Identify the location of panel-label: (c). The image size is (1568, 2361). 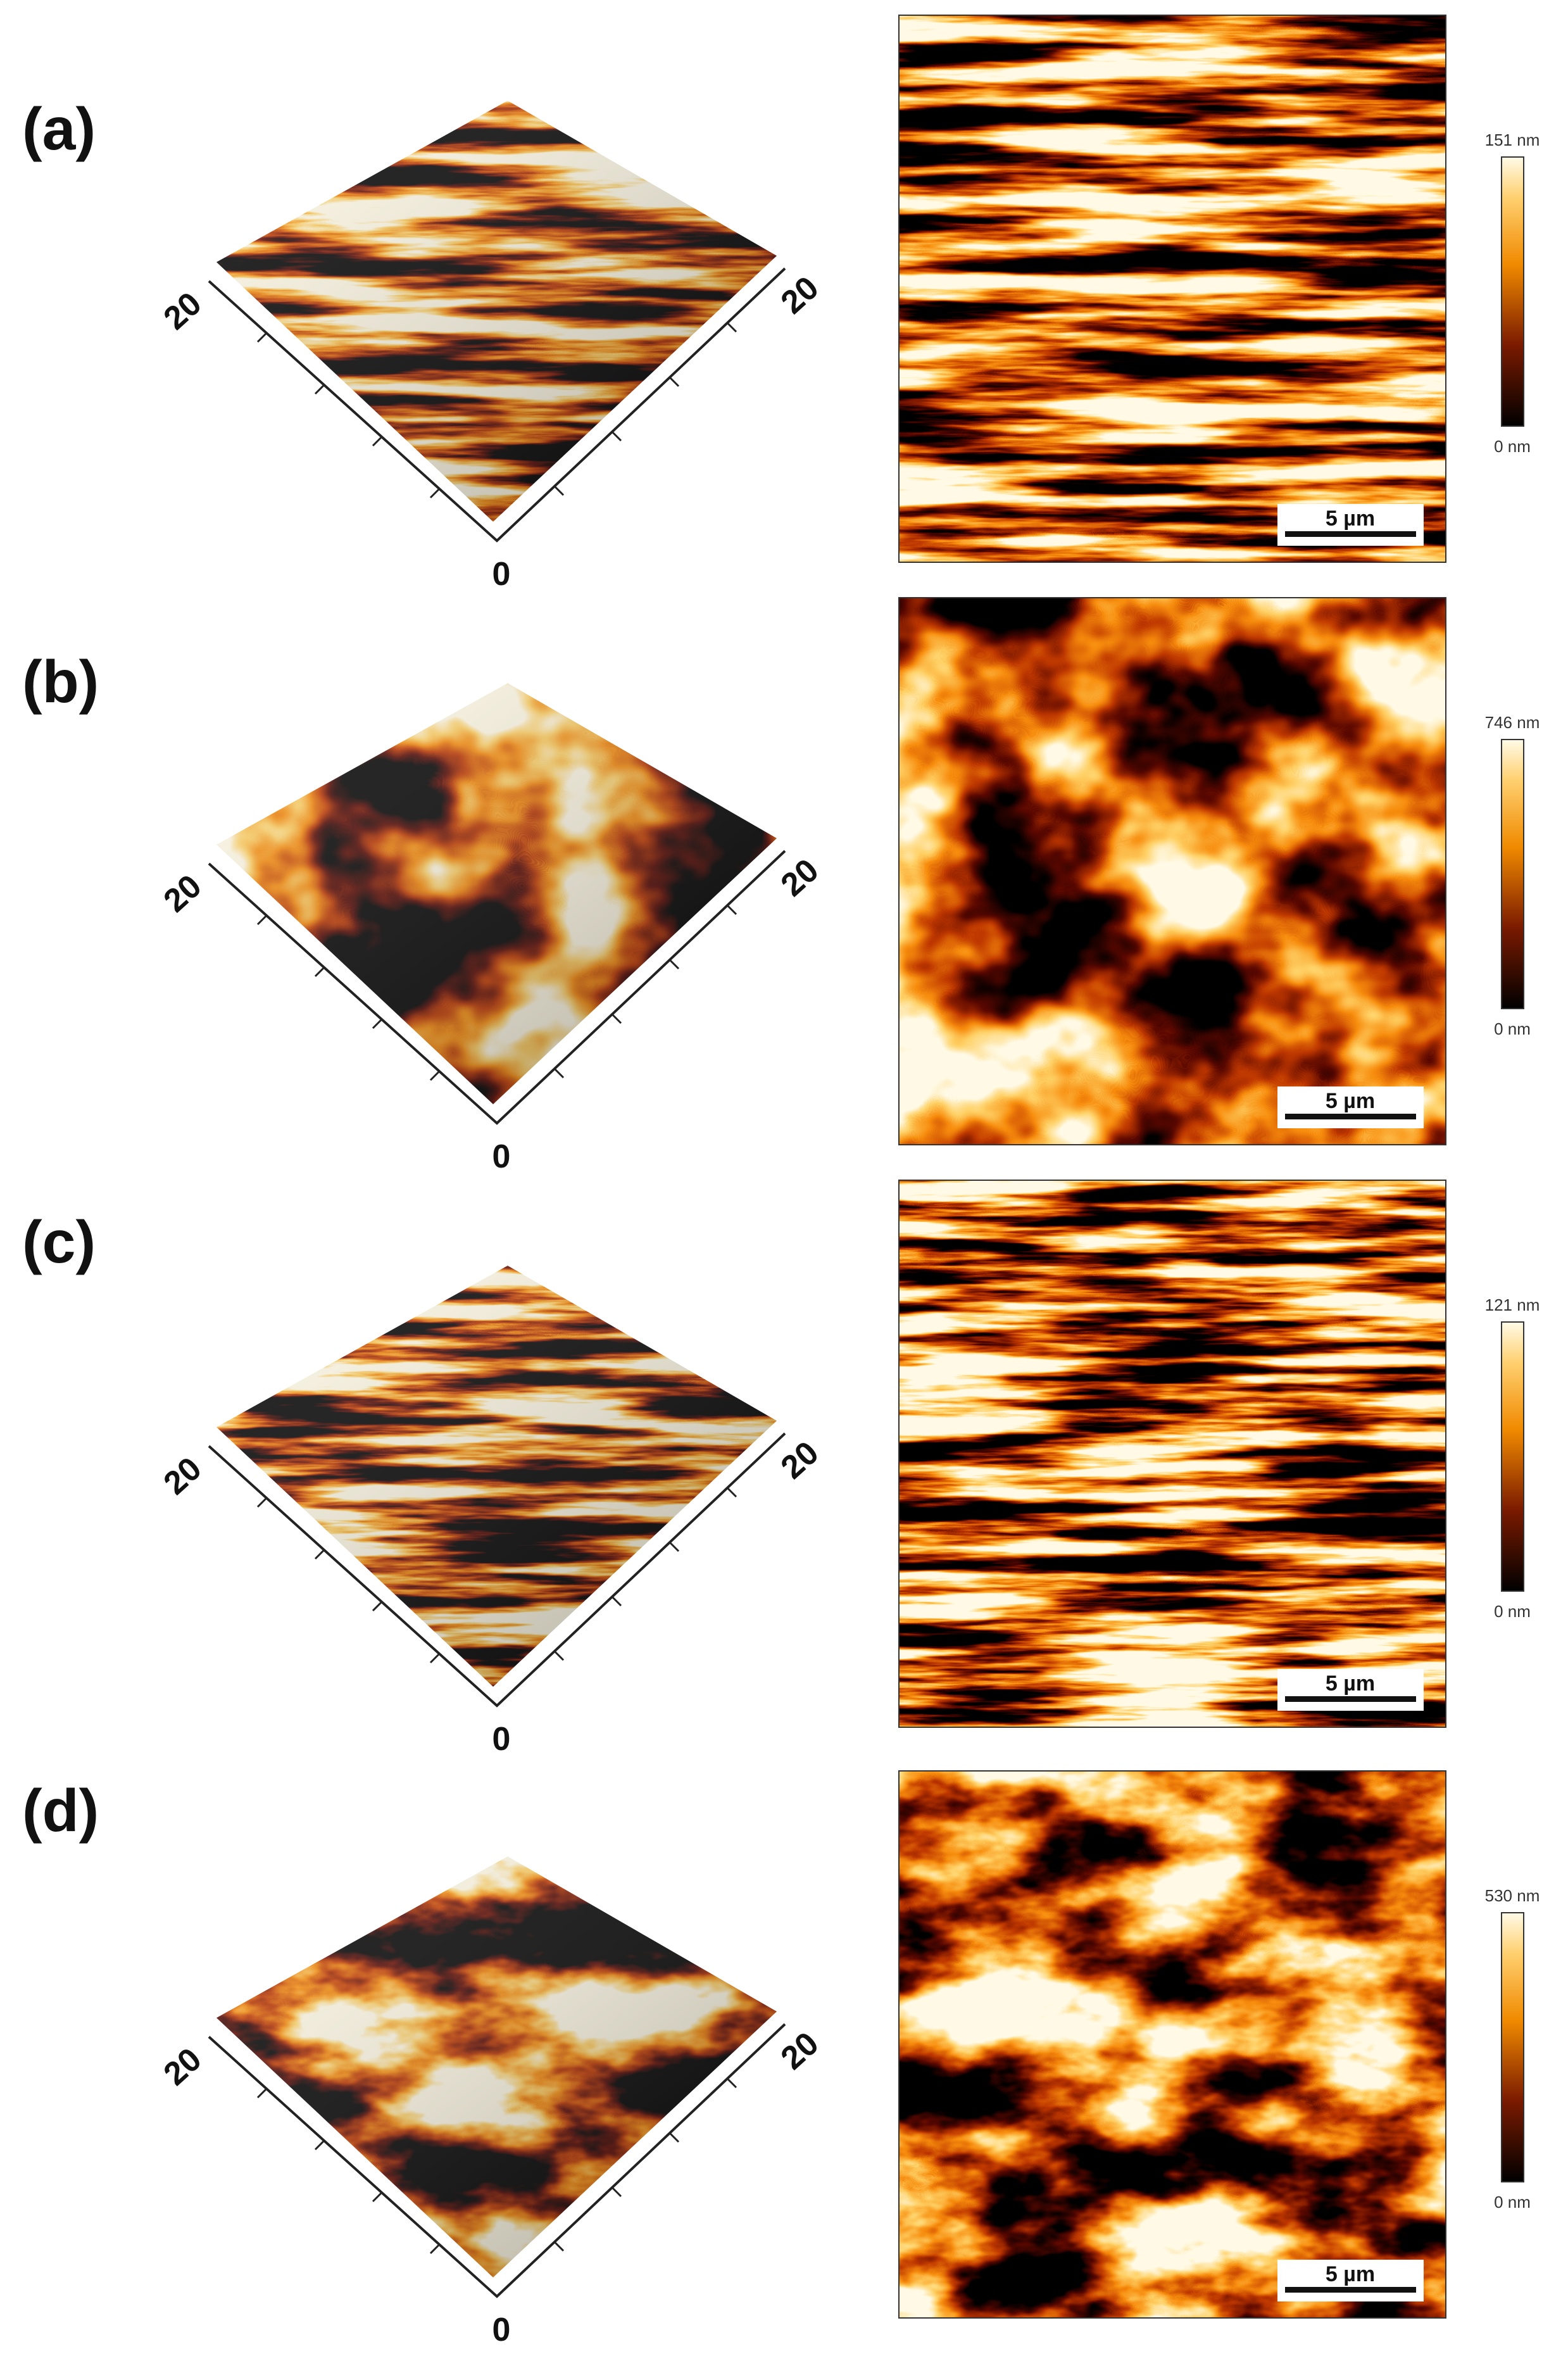
(59, 1242).